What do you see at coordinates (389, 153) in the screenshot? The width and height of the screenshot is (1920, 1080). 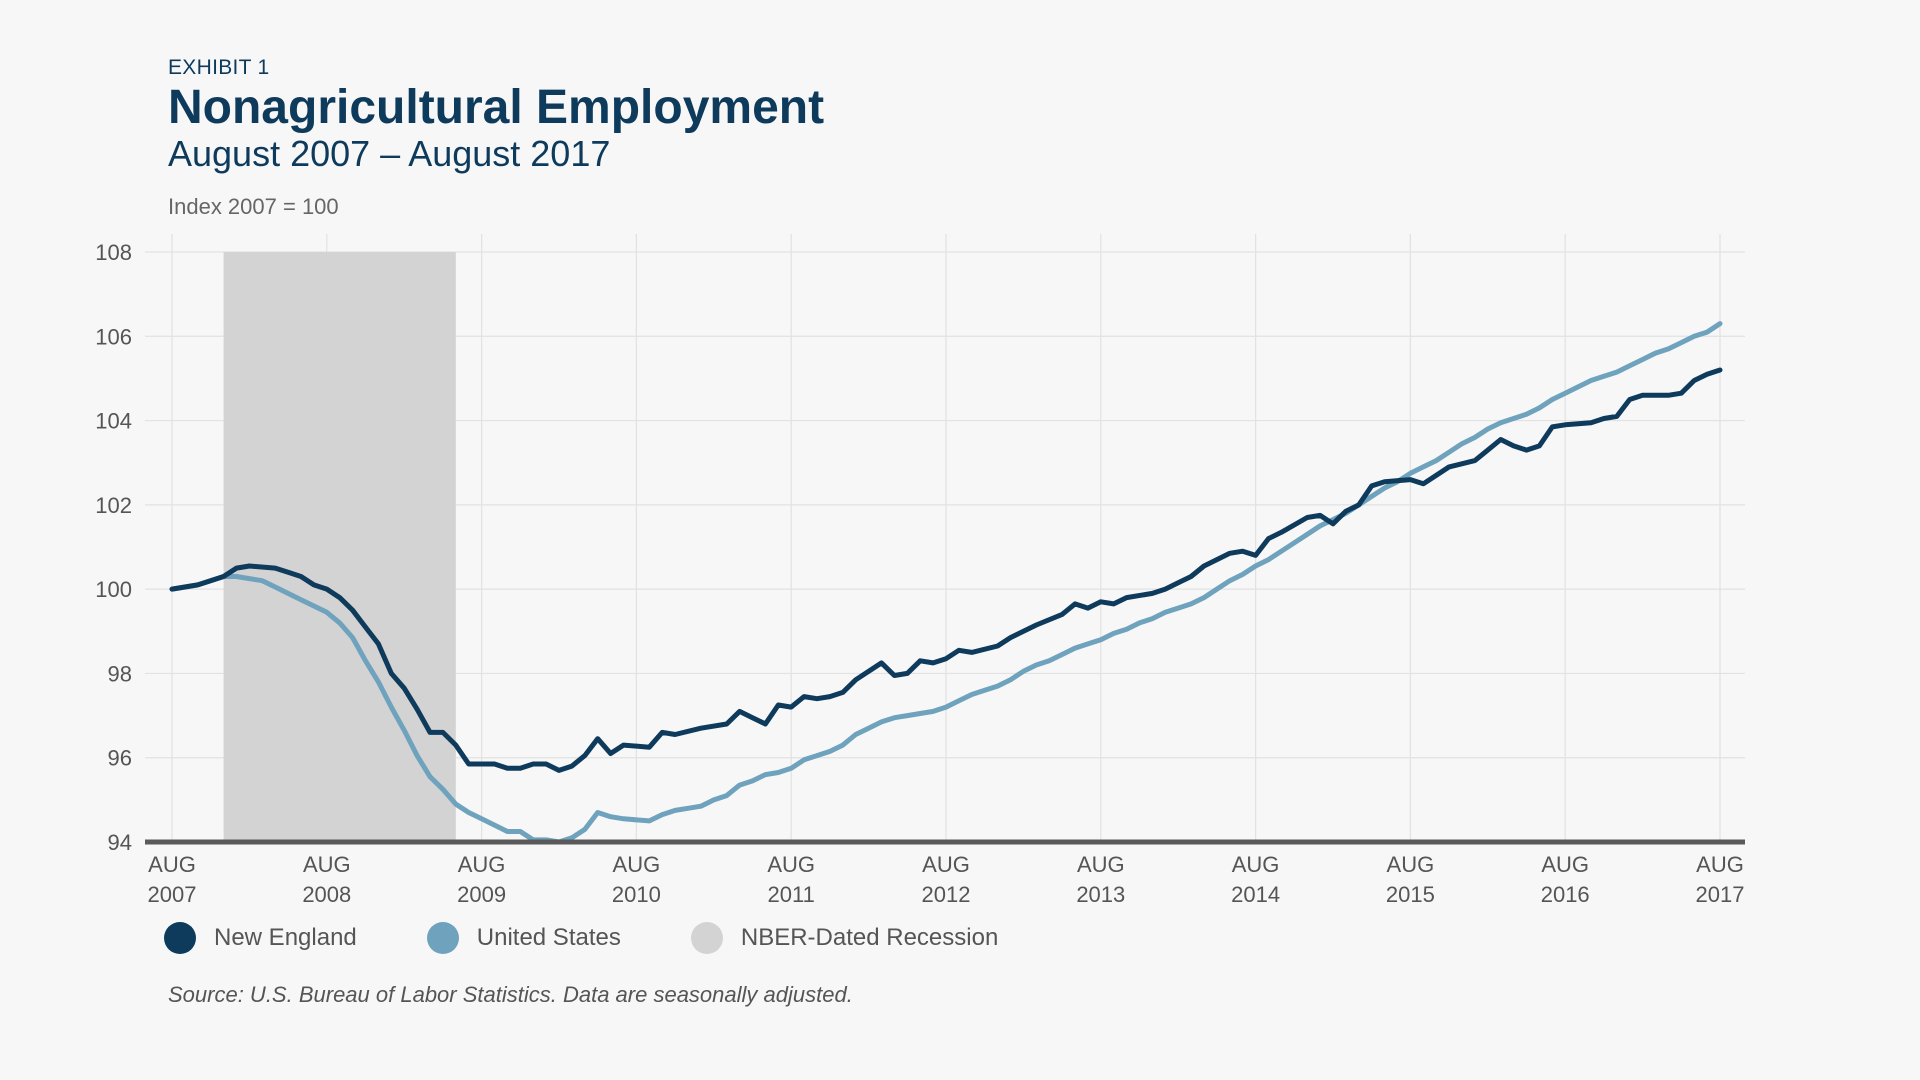 I see `chart-subtitle: August 2007 – August 2017` at bounding box center [389, 153].